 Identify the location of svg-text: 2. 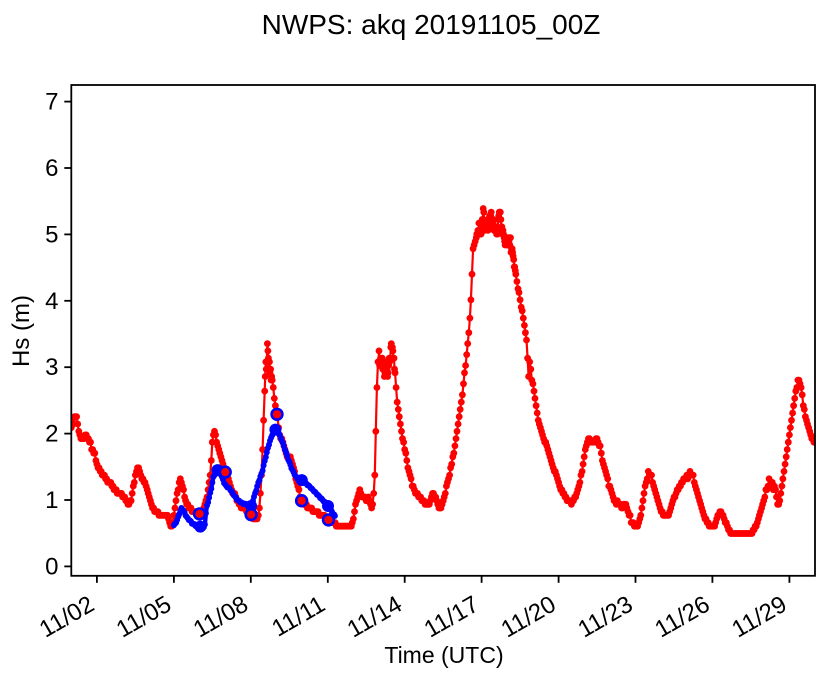
(51, 434).